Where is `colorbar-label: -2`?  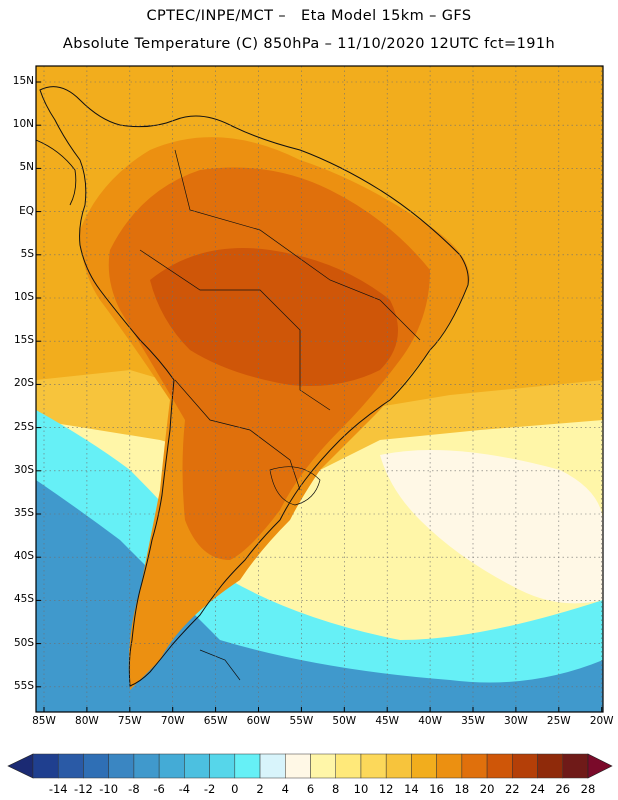
colorbar-label: -2 is located at coordinates (209, 789).